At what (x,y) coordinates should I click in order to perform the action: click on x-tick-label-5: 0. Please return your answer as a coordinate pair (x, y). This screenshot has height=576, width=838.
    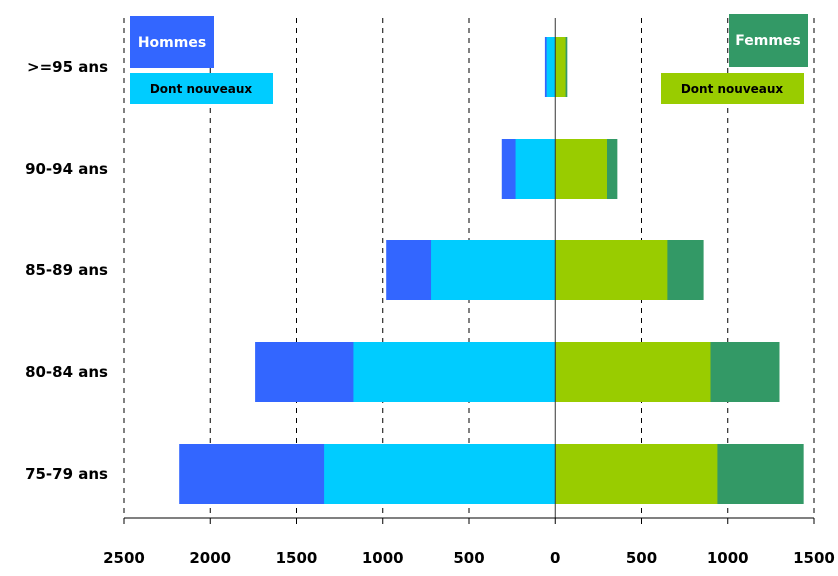
    Looking at the image, I should click on (555, 558).